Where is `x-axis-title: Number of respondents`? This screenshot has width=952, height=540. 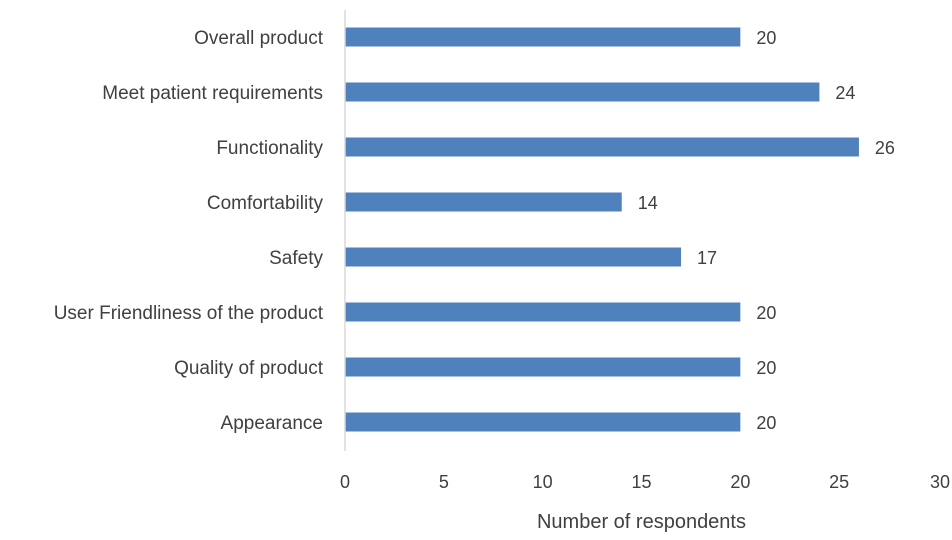
x-axis-title: Number of respondents is located at coordinates (641, 522).